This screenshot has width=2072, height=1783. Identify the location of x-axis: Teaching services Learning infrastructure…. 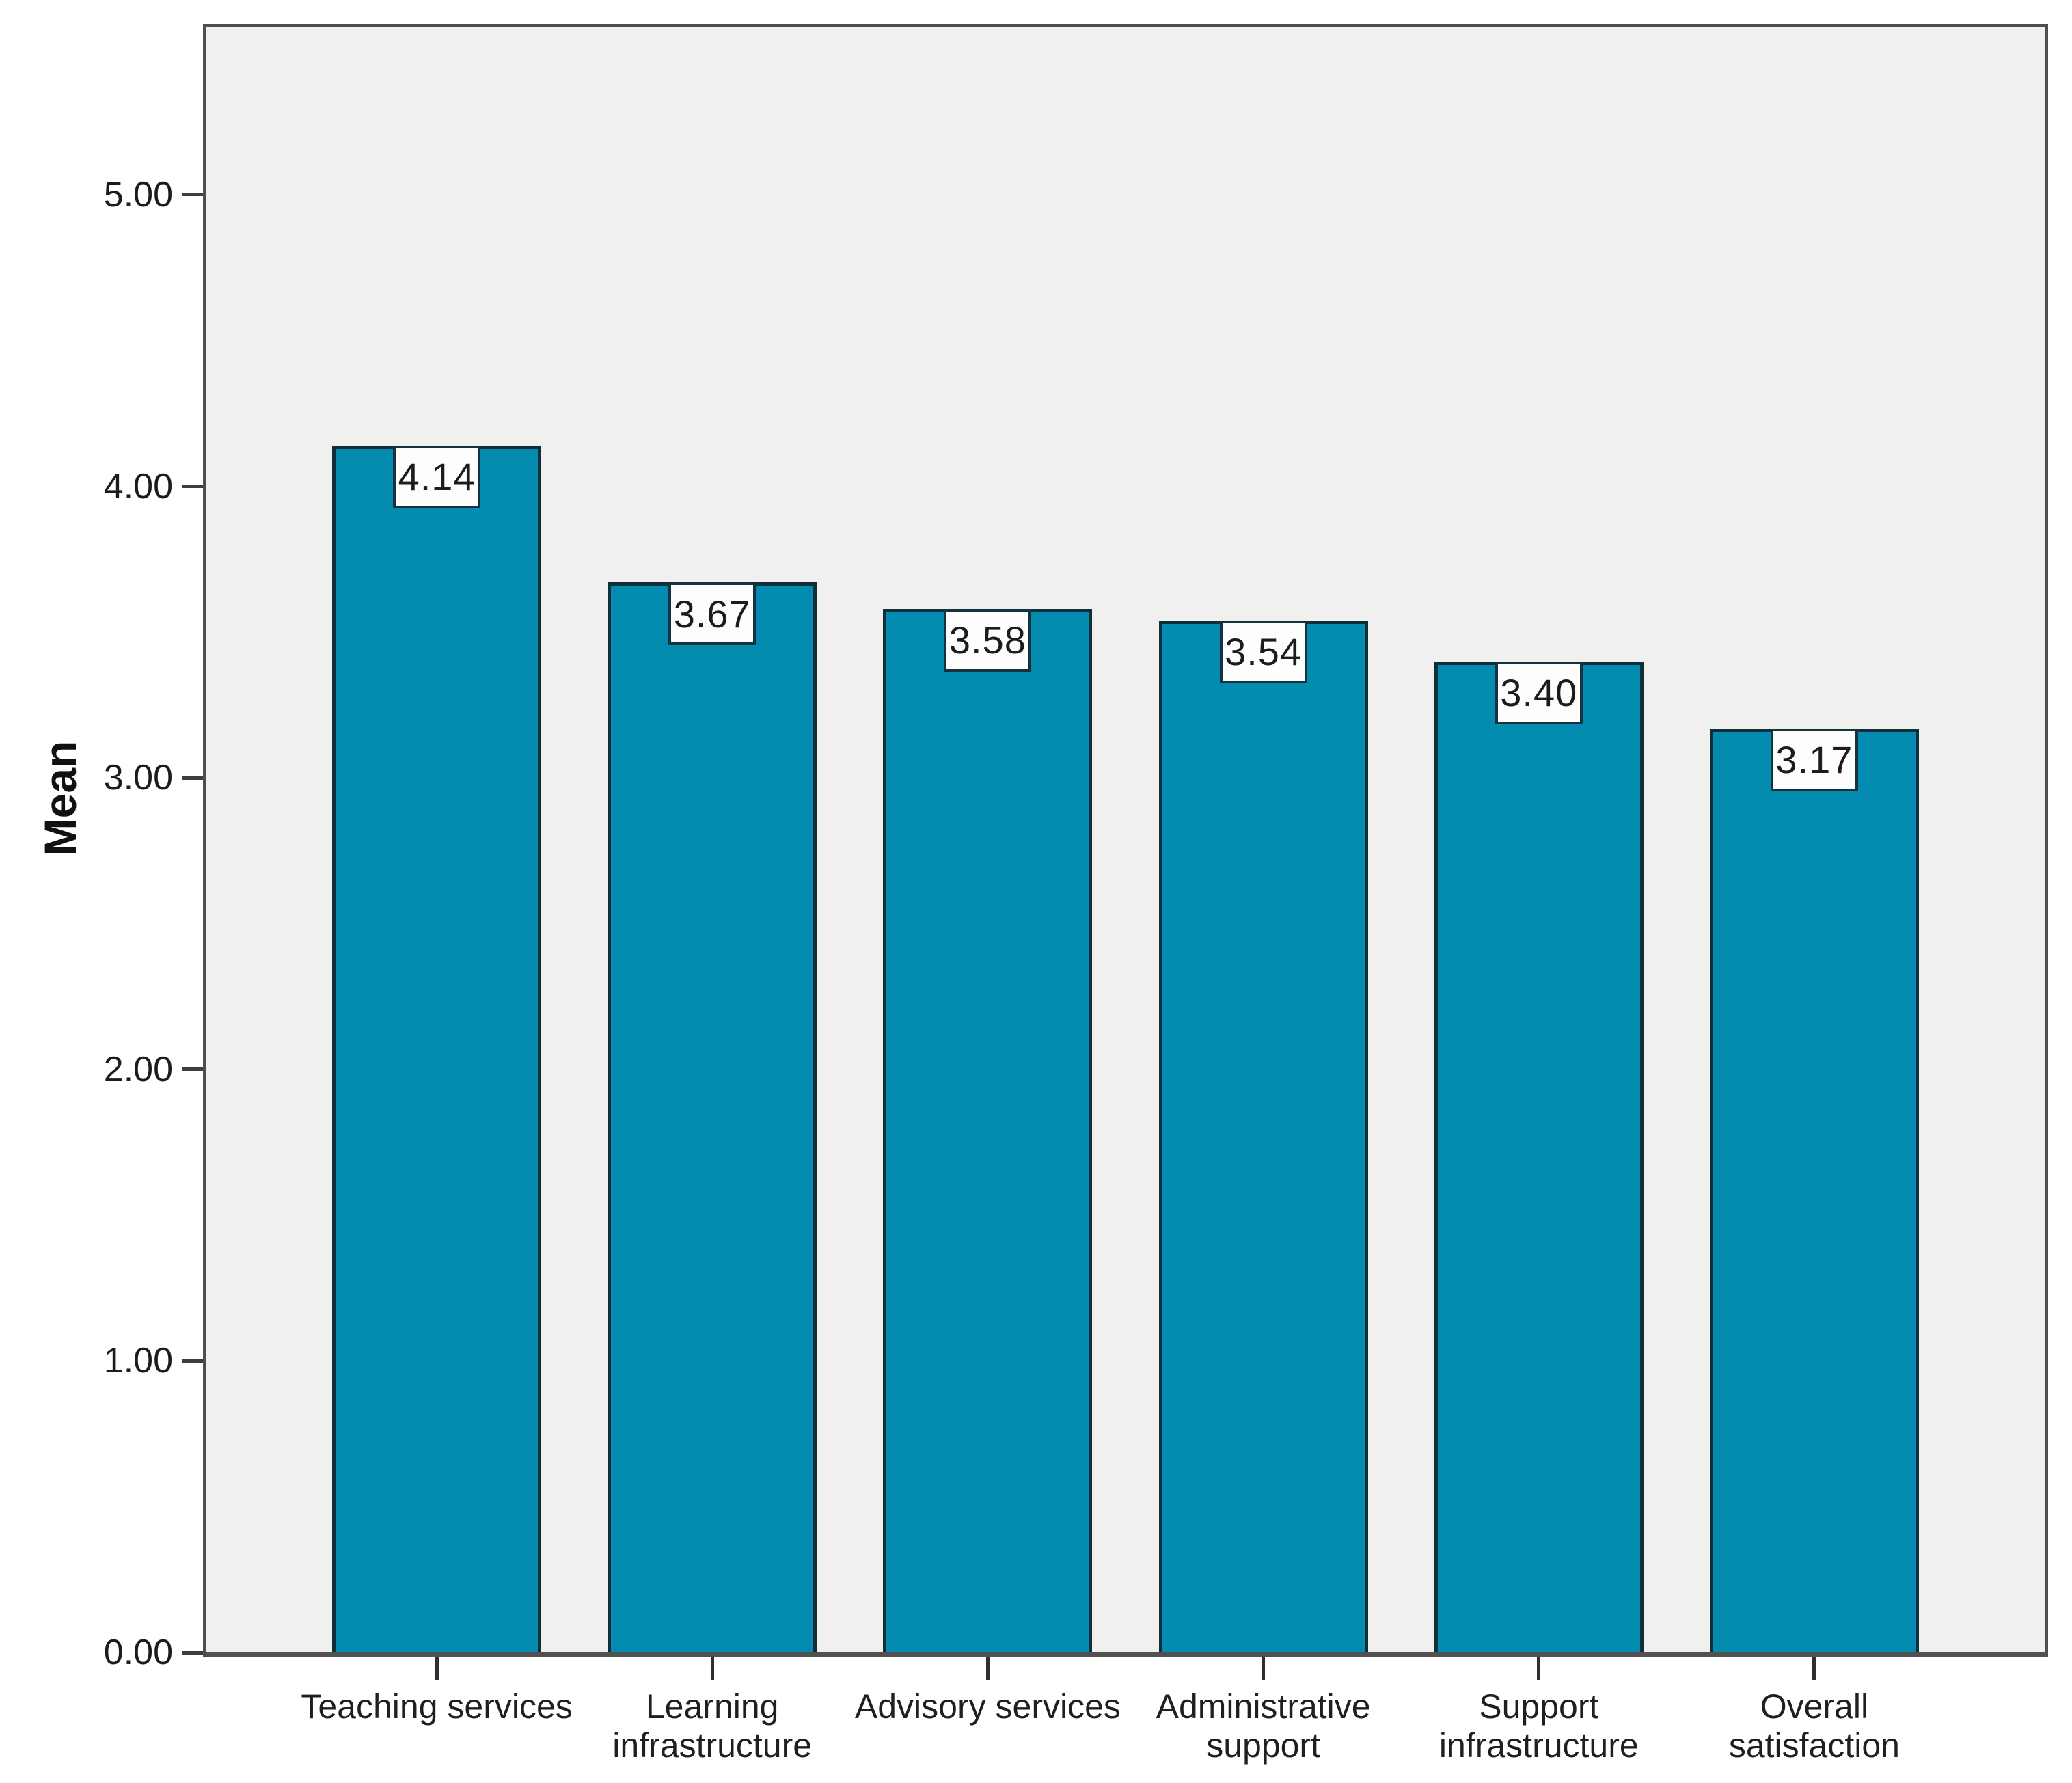
(1125, 1720).